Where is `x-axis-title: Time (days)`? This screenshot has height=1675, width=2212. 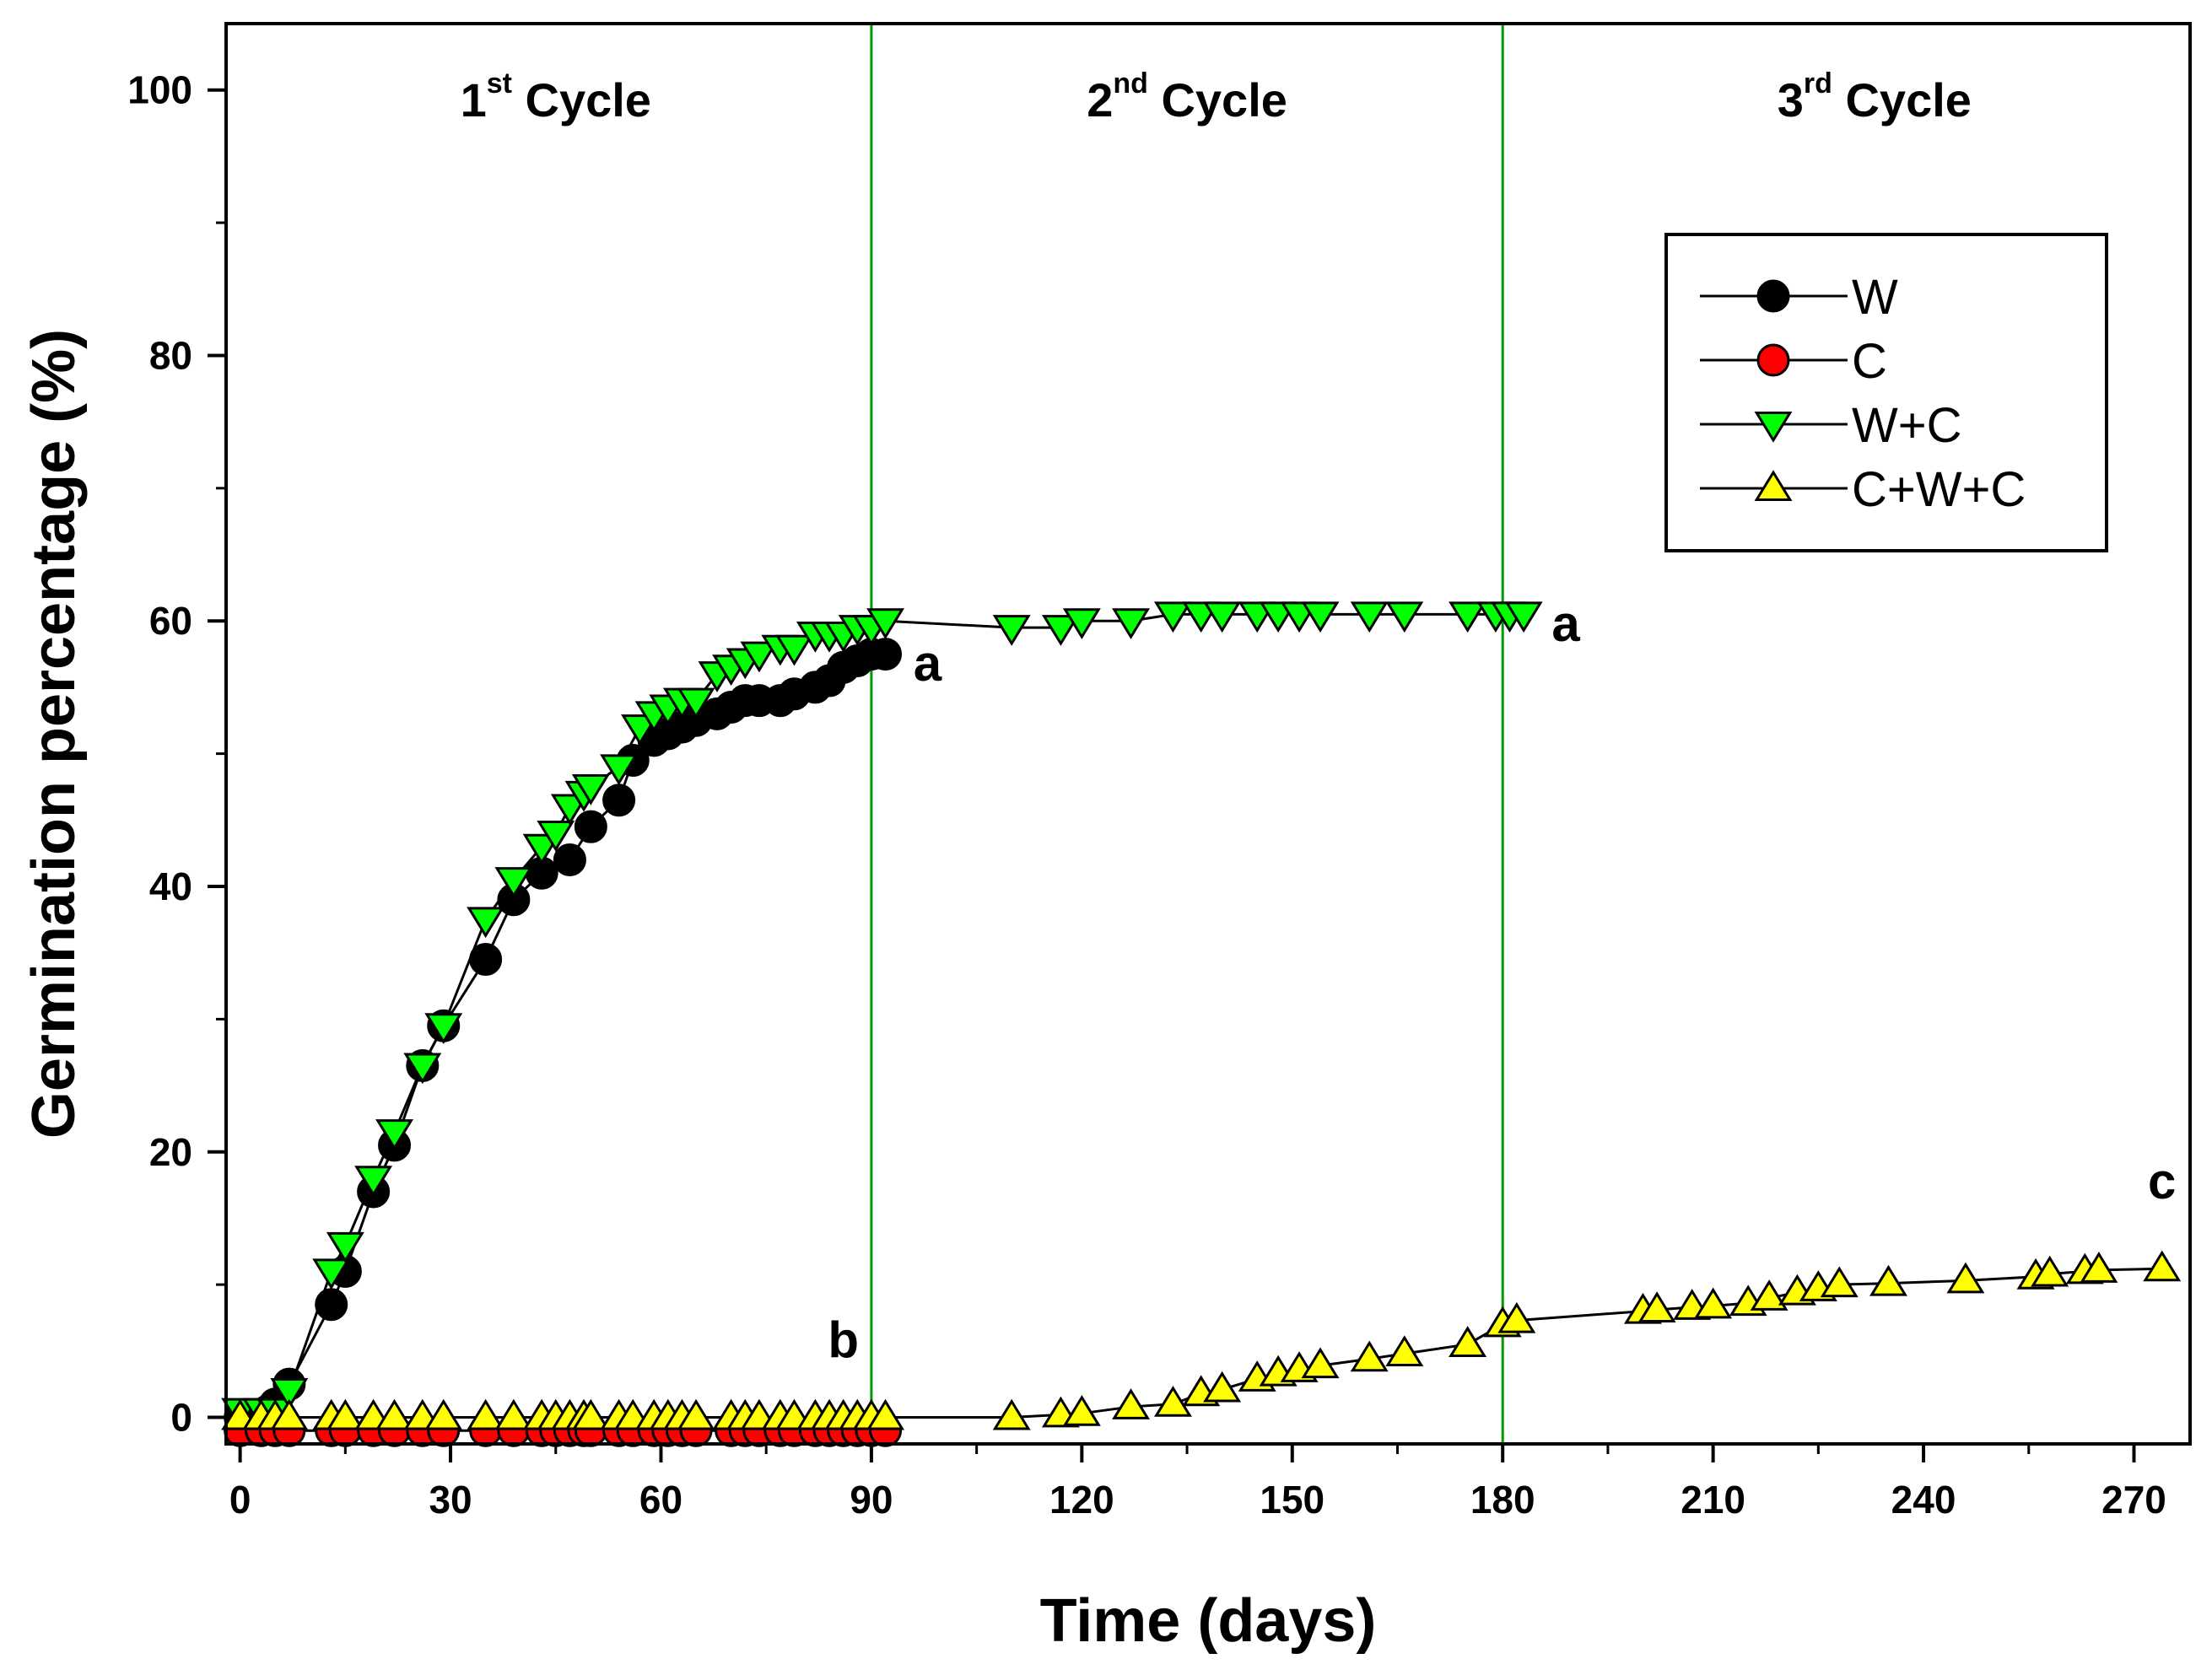 x-axis-title: Time (days) is located at coordinates (1208, 1621).